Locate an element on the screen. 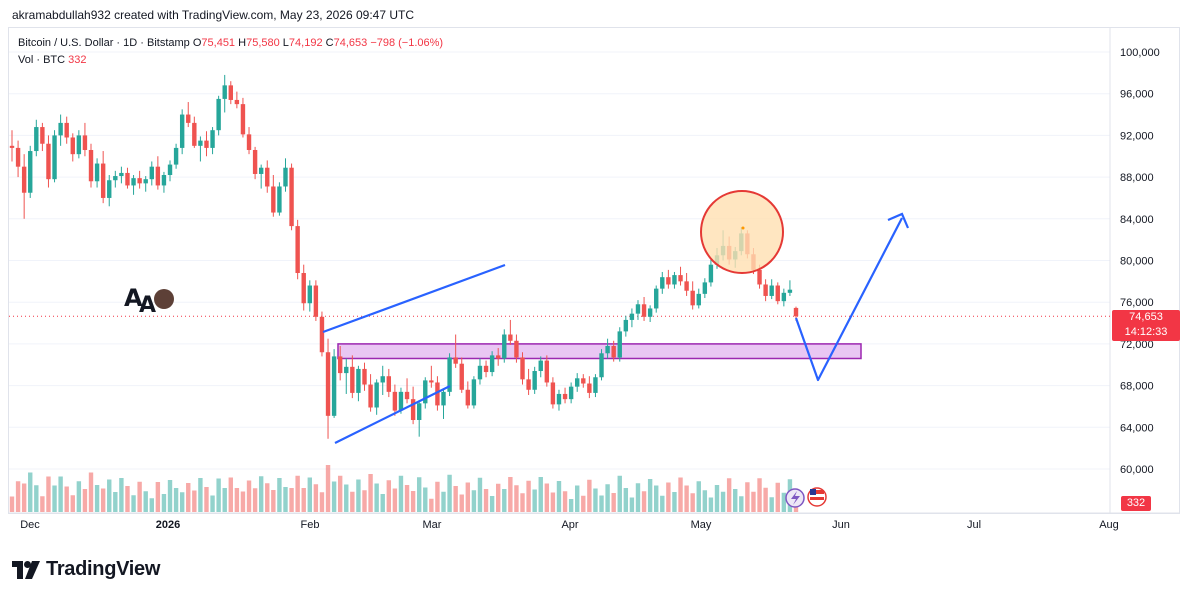  legend-volume-row: Vol · BTC 332 is located at coordinates (230, 60).